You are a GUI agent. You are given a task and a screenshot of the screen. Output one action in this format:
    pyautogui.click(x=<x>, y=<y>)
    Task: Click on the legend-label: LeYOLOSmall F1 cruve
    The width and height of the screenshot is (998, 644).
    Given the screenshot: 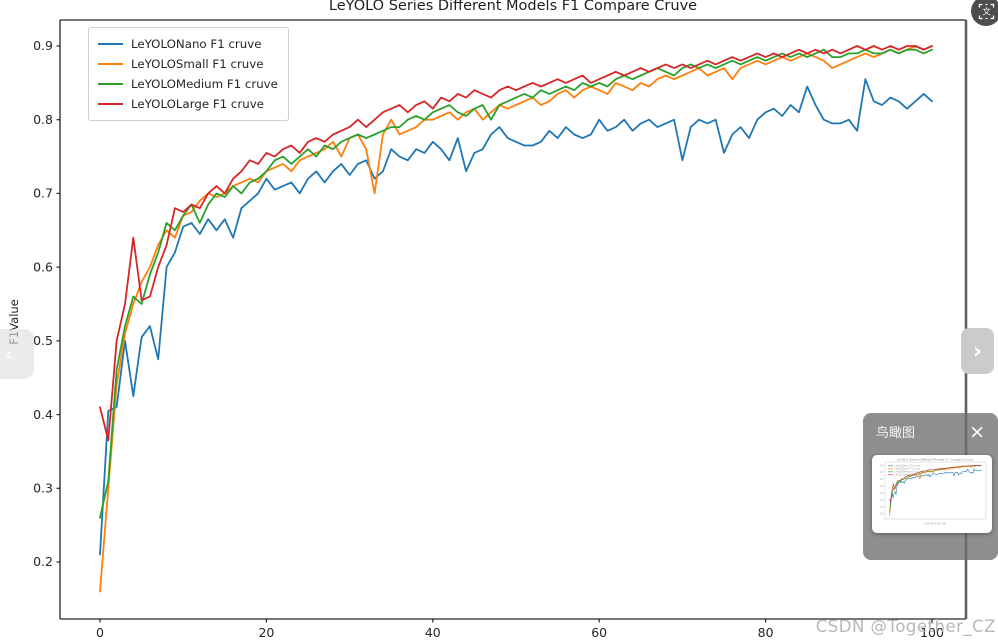 What is the action you would take?
    pyautogui.click(x=197, y=64)
    